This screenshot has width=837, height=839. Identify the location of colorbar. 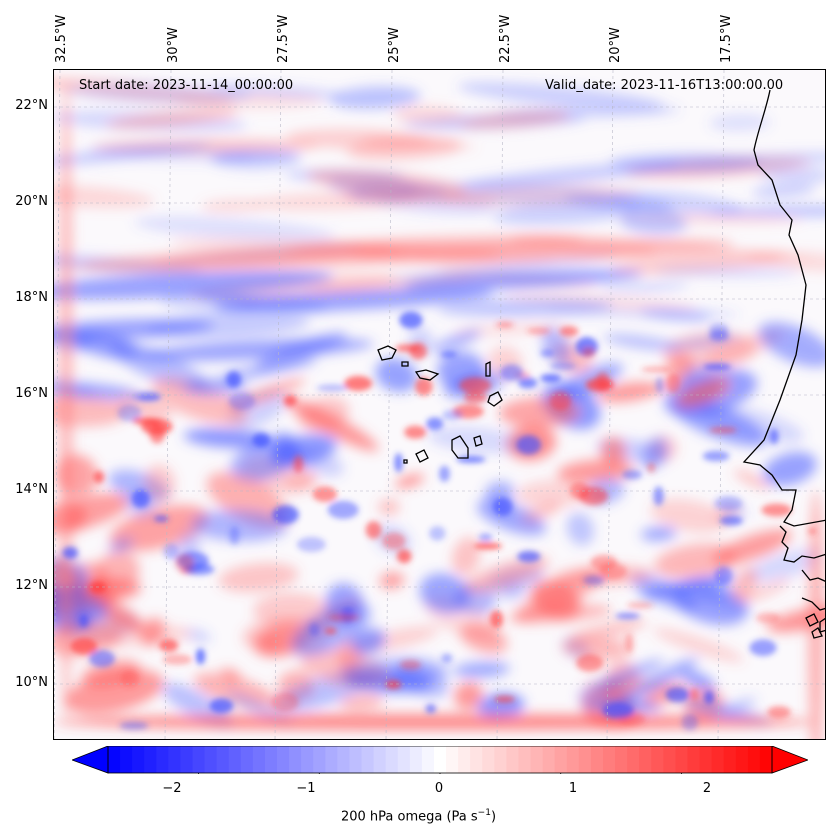
(440, 760).